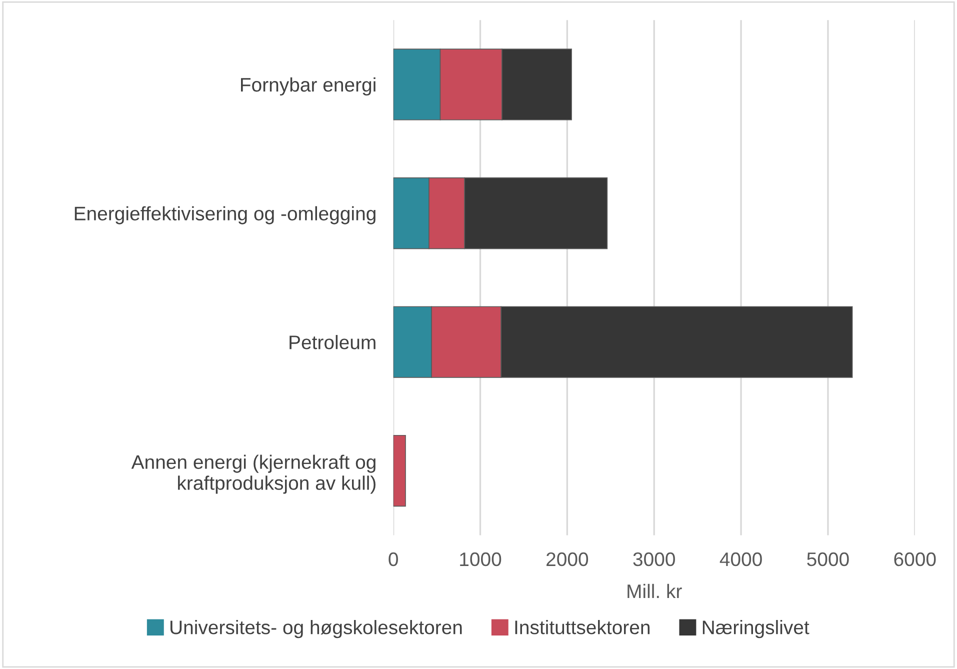 The width and height of the screenshot is (957, 669). What do you see at coordinates (333, 342) in the screenshot?
I see `y-tick-label: Petroleum` at bounding box center [333, 342].